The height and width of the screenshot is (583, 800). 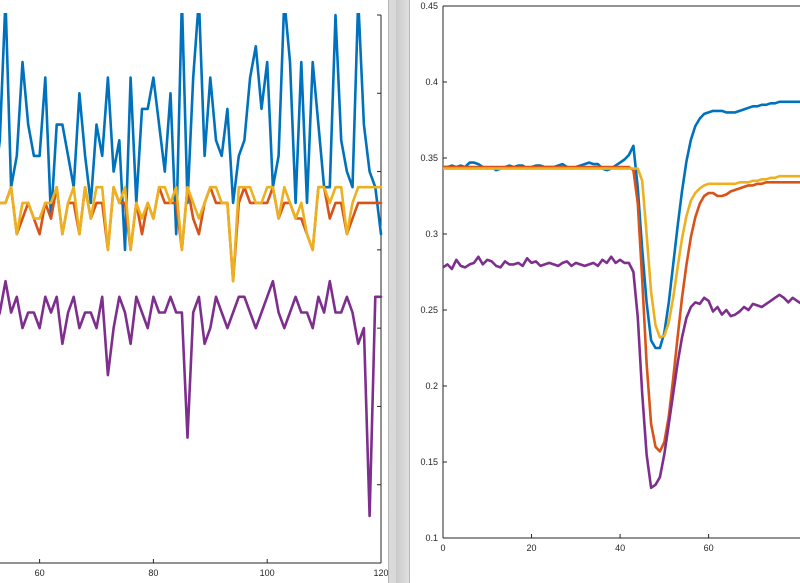 What do you see at coordinates (409, 291) in the screenshot?
I see `window-edge` at bounding box center [409, 291].